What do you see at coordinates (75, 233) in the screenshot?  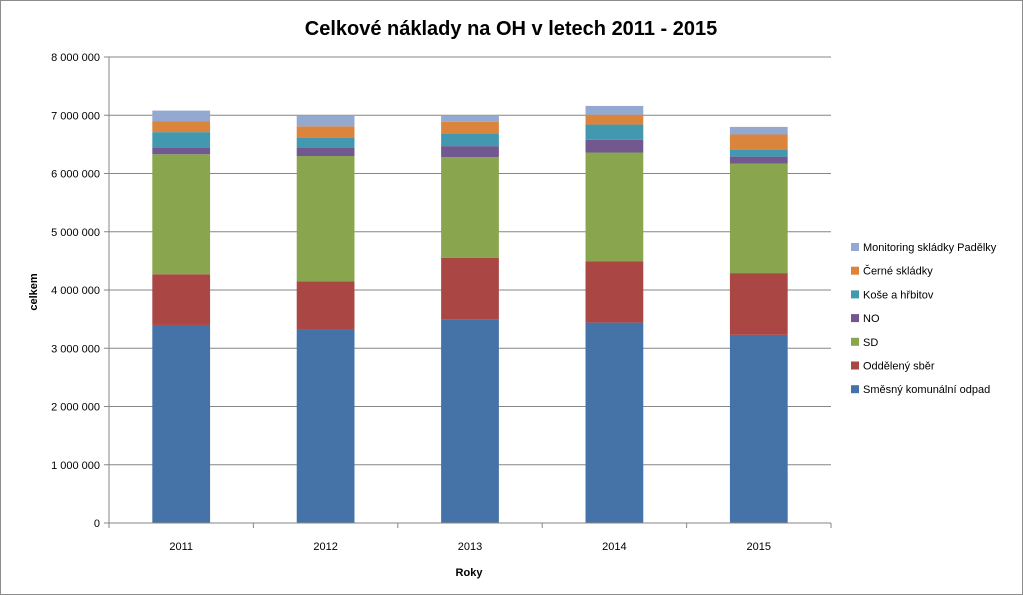 I see `y-tick-label: 5 000 000` at bounding box center [75, 233].